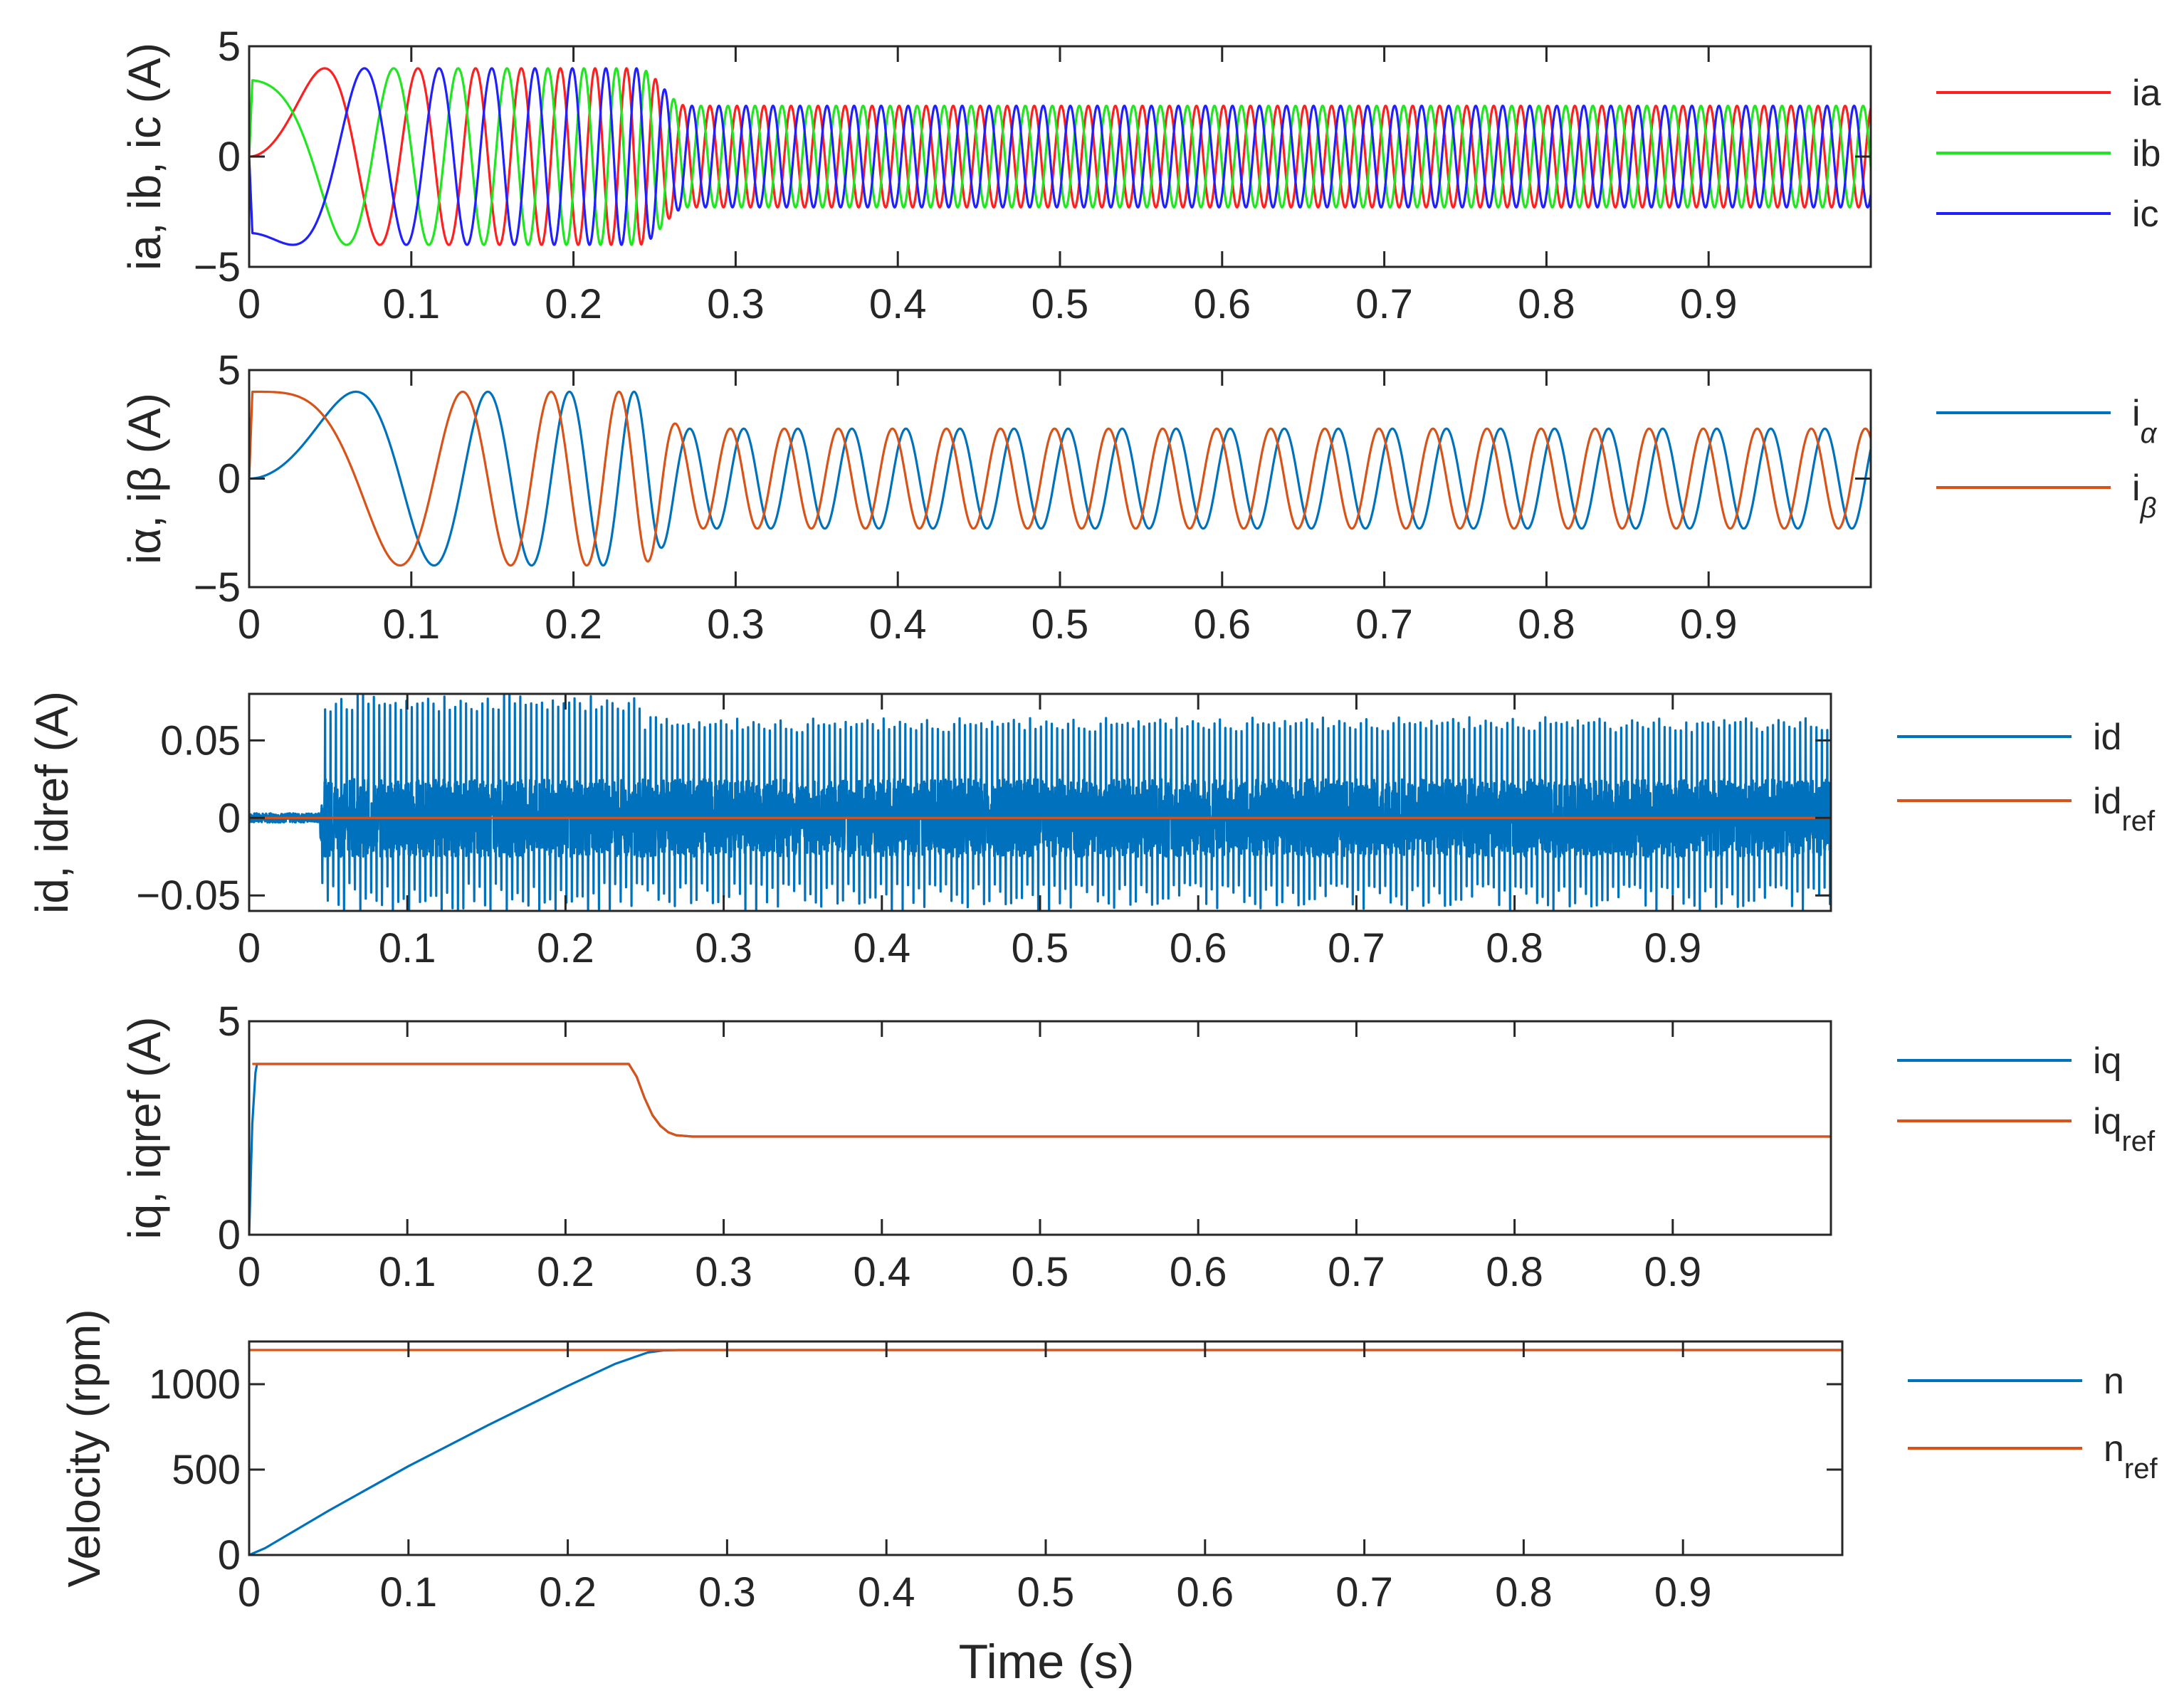 The width and height of the screenshot is (2184, 1708). I want to click on legend: n nref, so click(2033, 1423).